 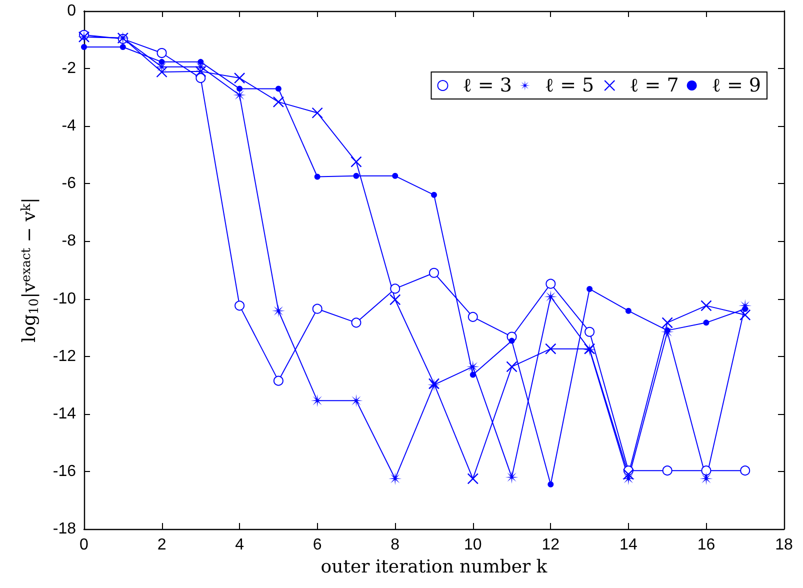 What do you see at coordinates (64, 299) in the screenshot?
I see `y-tick-label: -10` at bounding box center [64, 299].